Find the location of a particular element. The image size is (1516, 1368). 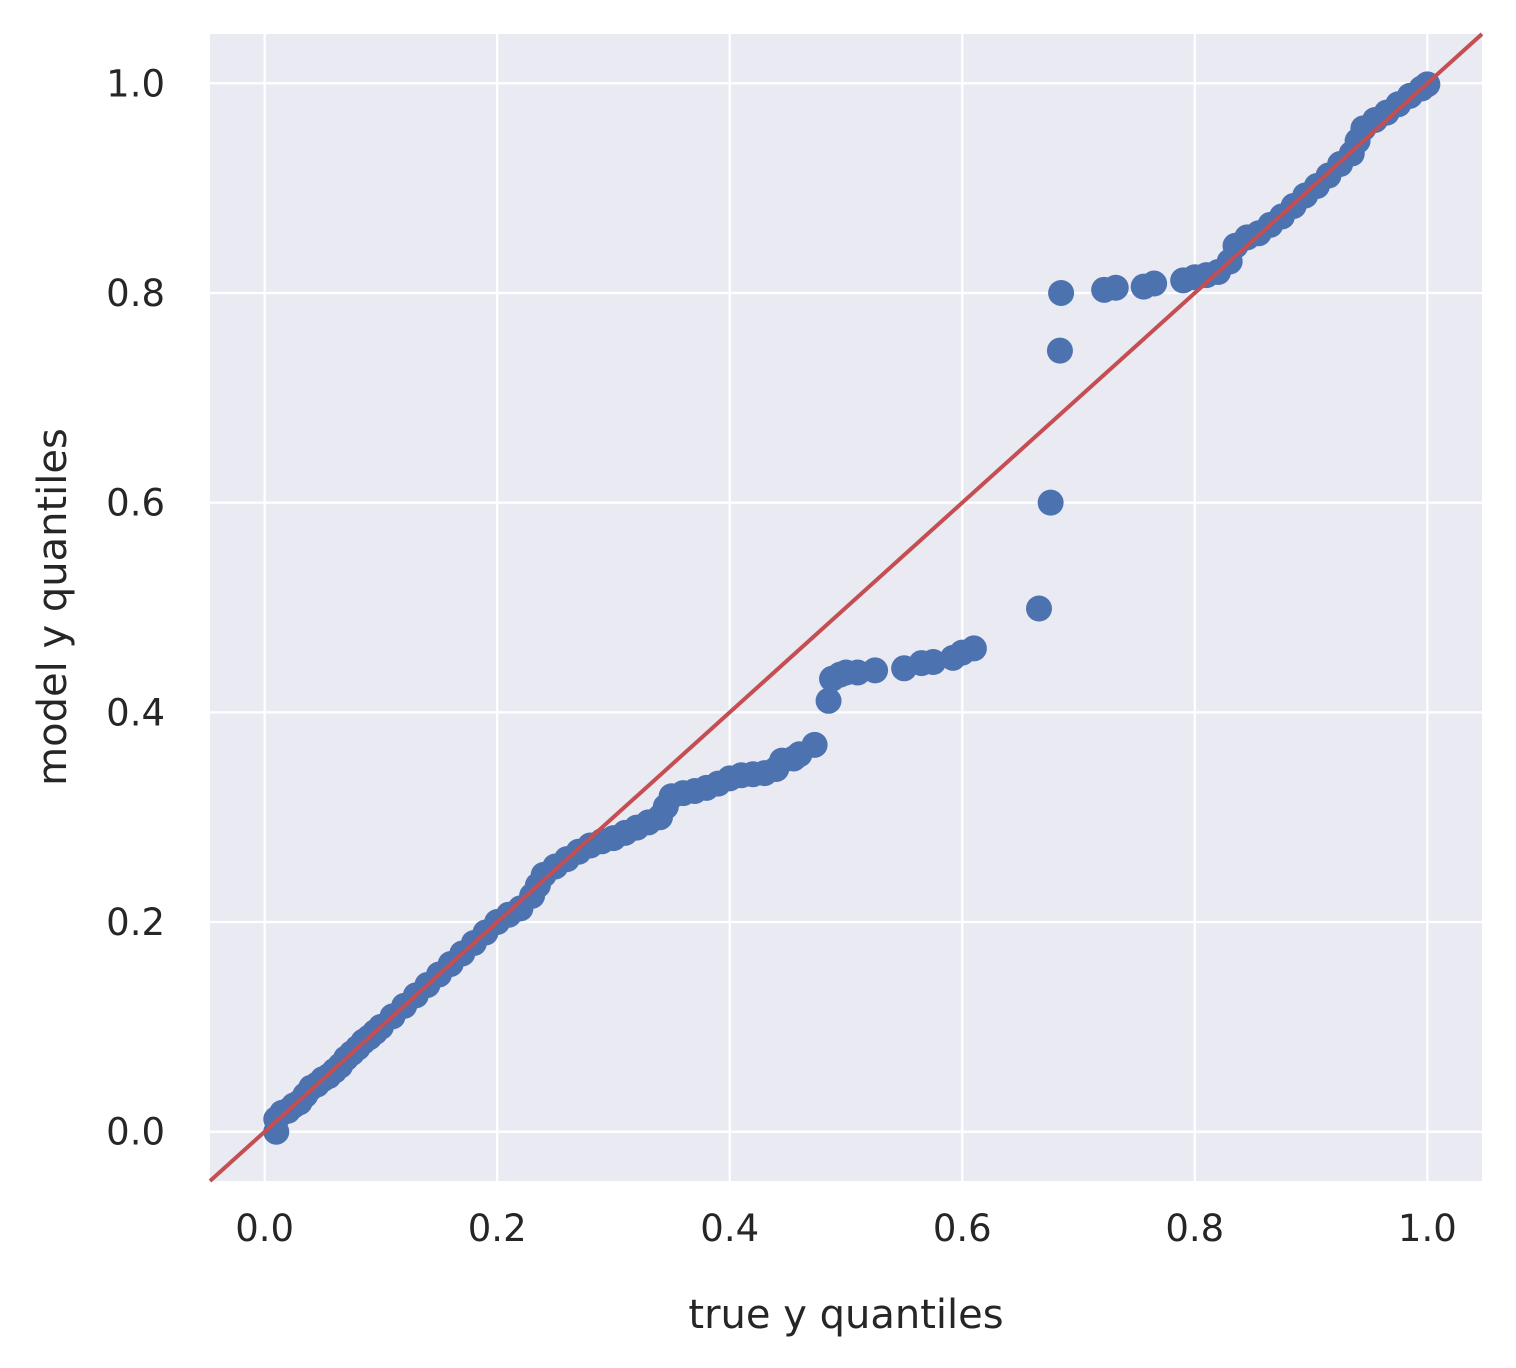

y-tick-label: 0.4 is located at coordinates (135, 712).